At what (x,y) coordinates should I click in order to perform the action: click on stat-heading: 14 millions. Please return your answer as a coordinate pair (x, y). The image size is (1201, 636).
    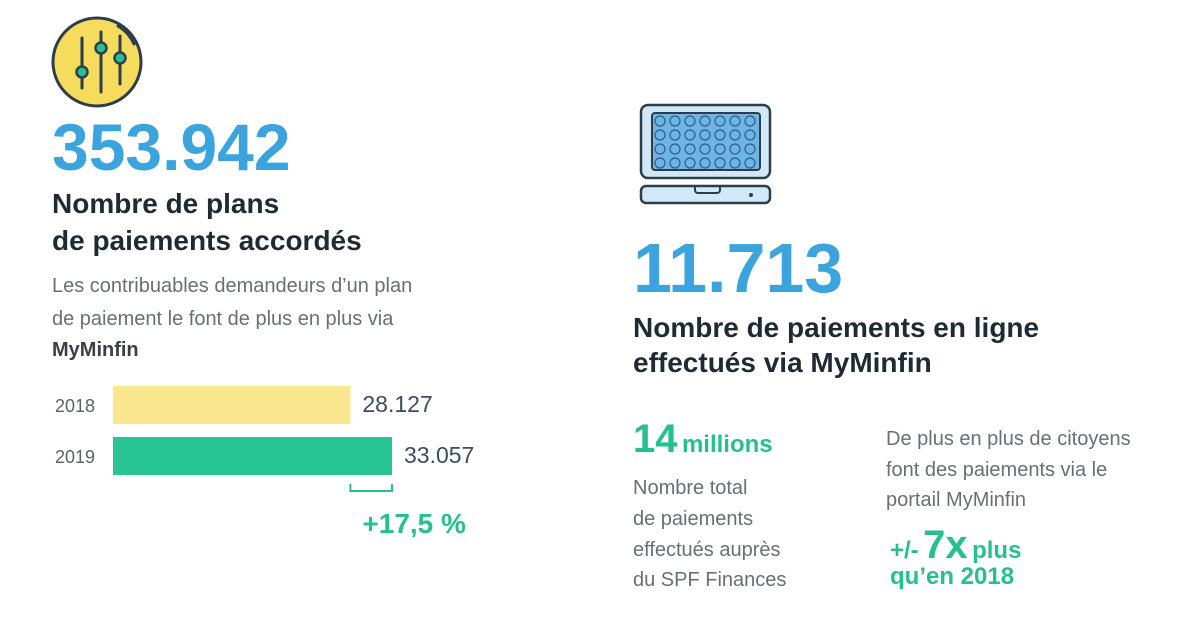
    Looking at the image, I should click on (703, 439).